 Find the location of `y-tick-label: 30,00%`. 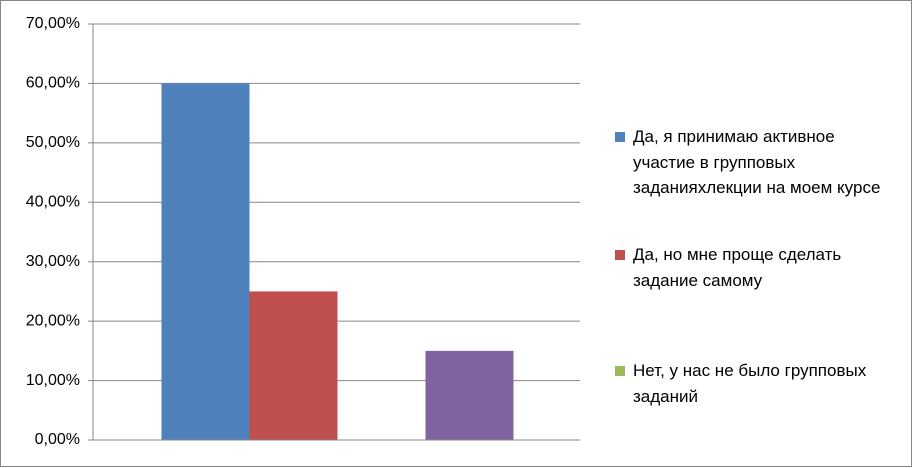

y-tick-label: 30,00% is located at coordinates (53, 261).